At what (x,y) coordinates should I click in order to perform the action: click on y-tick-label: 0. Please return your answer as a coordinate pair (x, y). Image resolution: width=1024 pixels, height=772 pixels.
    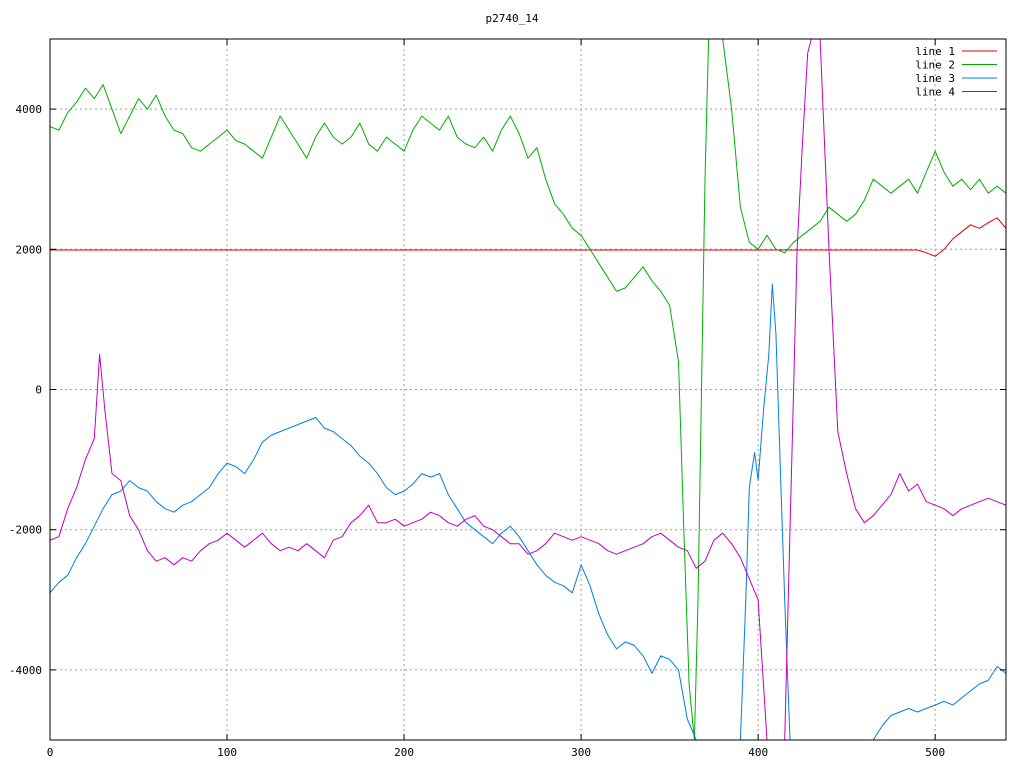
    Looking at the image, I should click on (38, 390).